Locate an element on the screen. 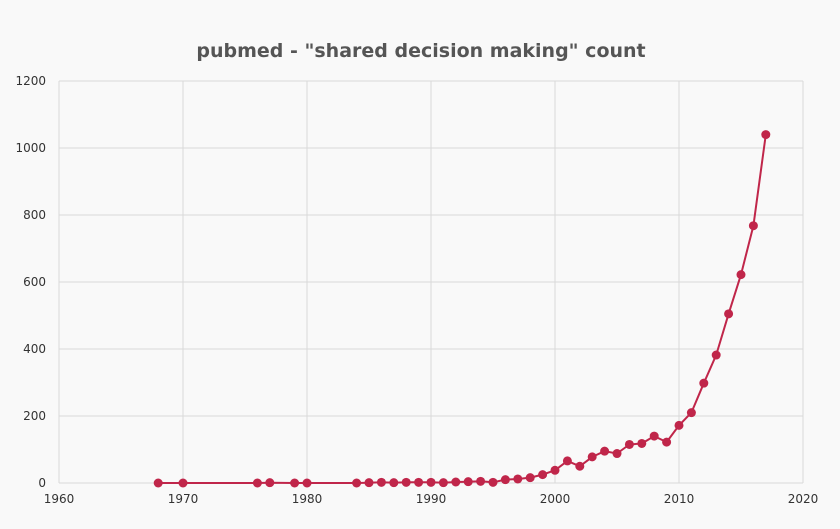 This screenshot has width=840, height=529. x-axis-tick-labels: 1960 1970 1980 1990 2000 2010 2020 is located at coordinates (431, 499).